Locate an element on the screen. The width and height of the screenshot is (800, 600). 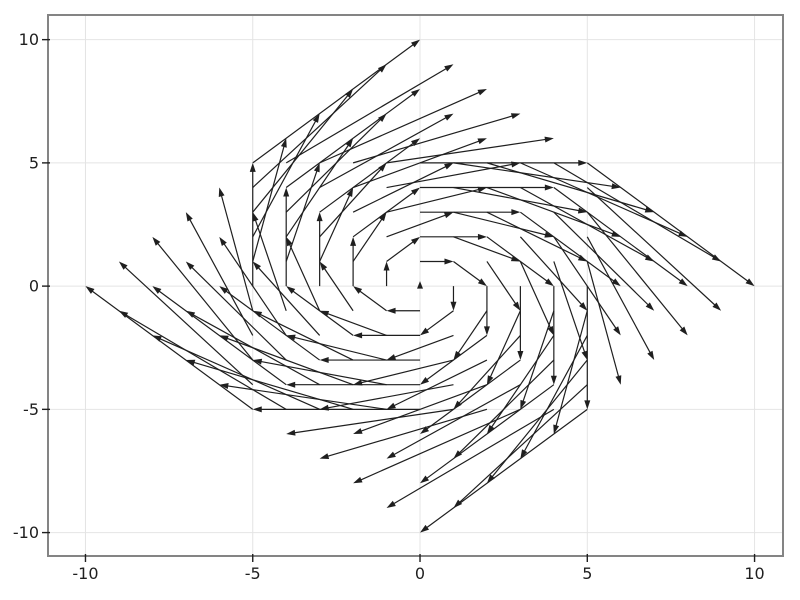
y-tick-label: 0 is located at coordinates (34, 286).